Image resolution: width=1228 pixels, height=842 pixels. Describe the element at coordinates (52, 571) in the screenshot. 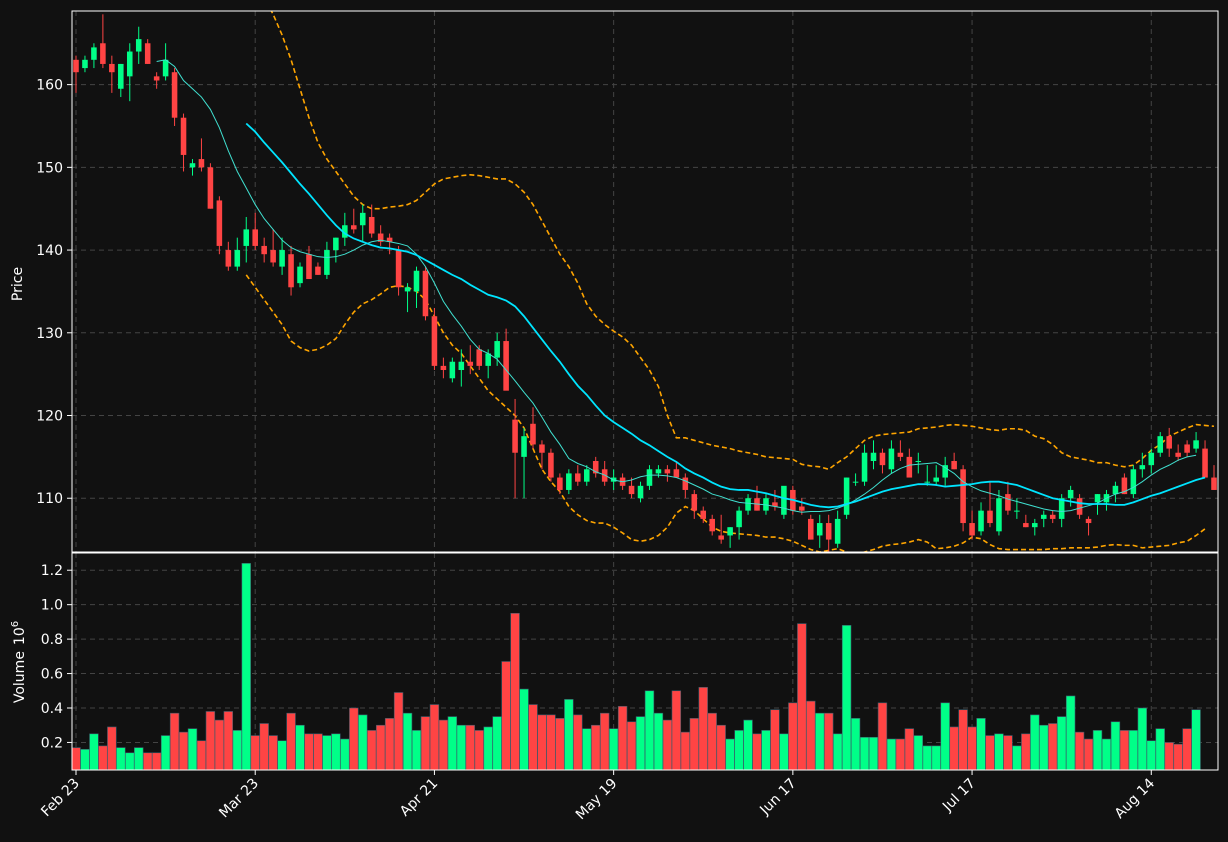

I see `volume-tick-label: 1.2` at that location.